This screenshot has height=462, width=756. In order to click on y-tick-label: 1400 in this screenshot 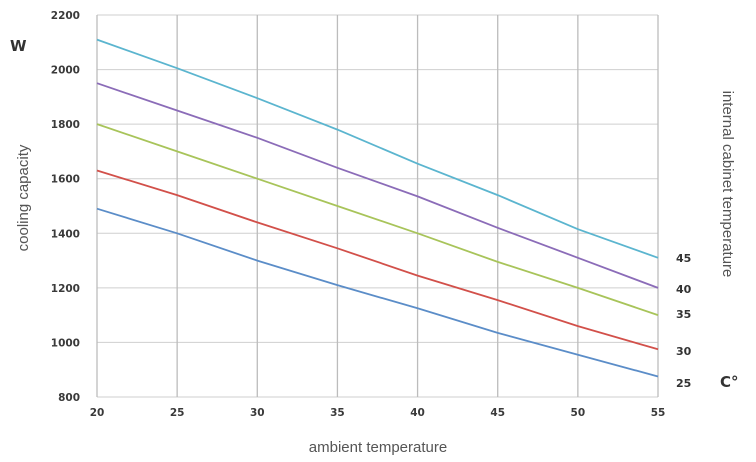, I will do `click(65, 234)`.